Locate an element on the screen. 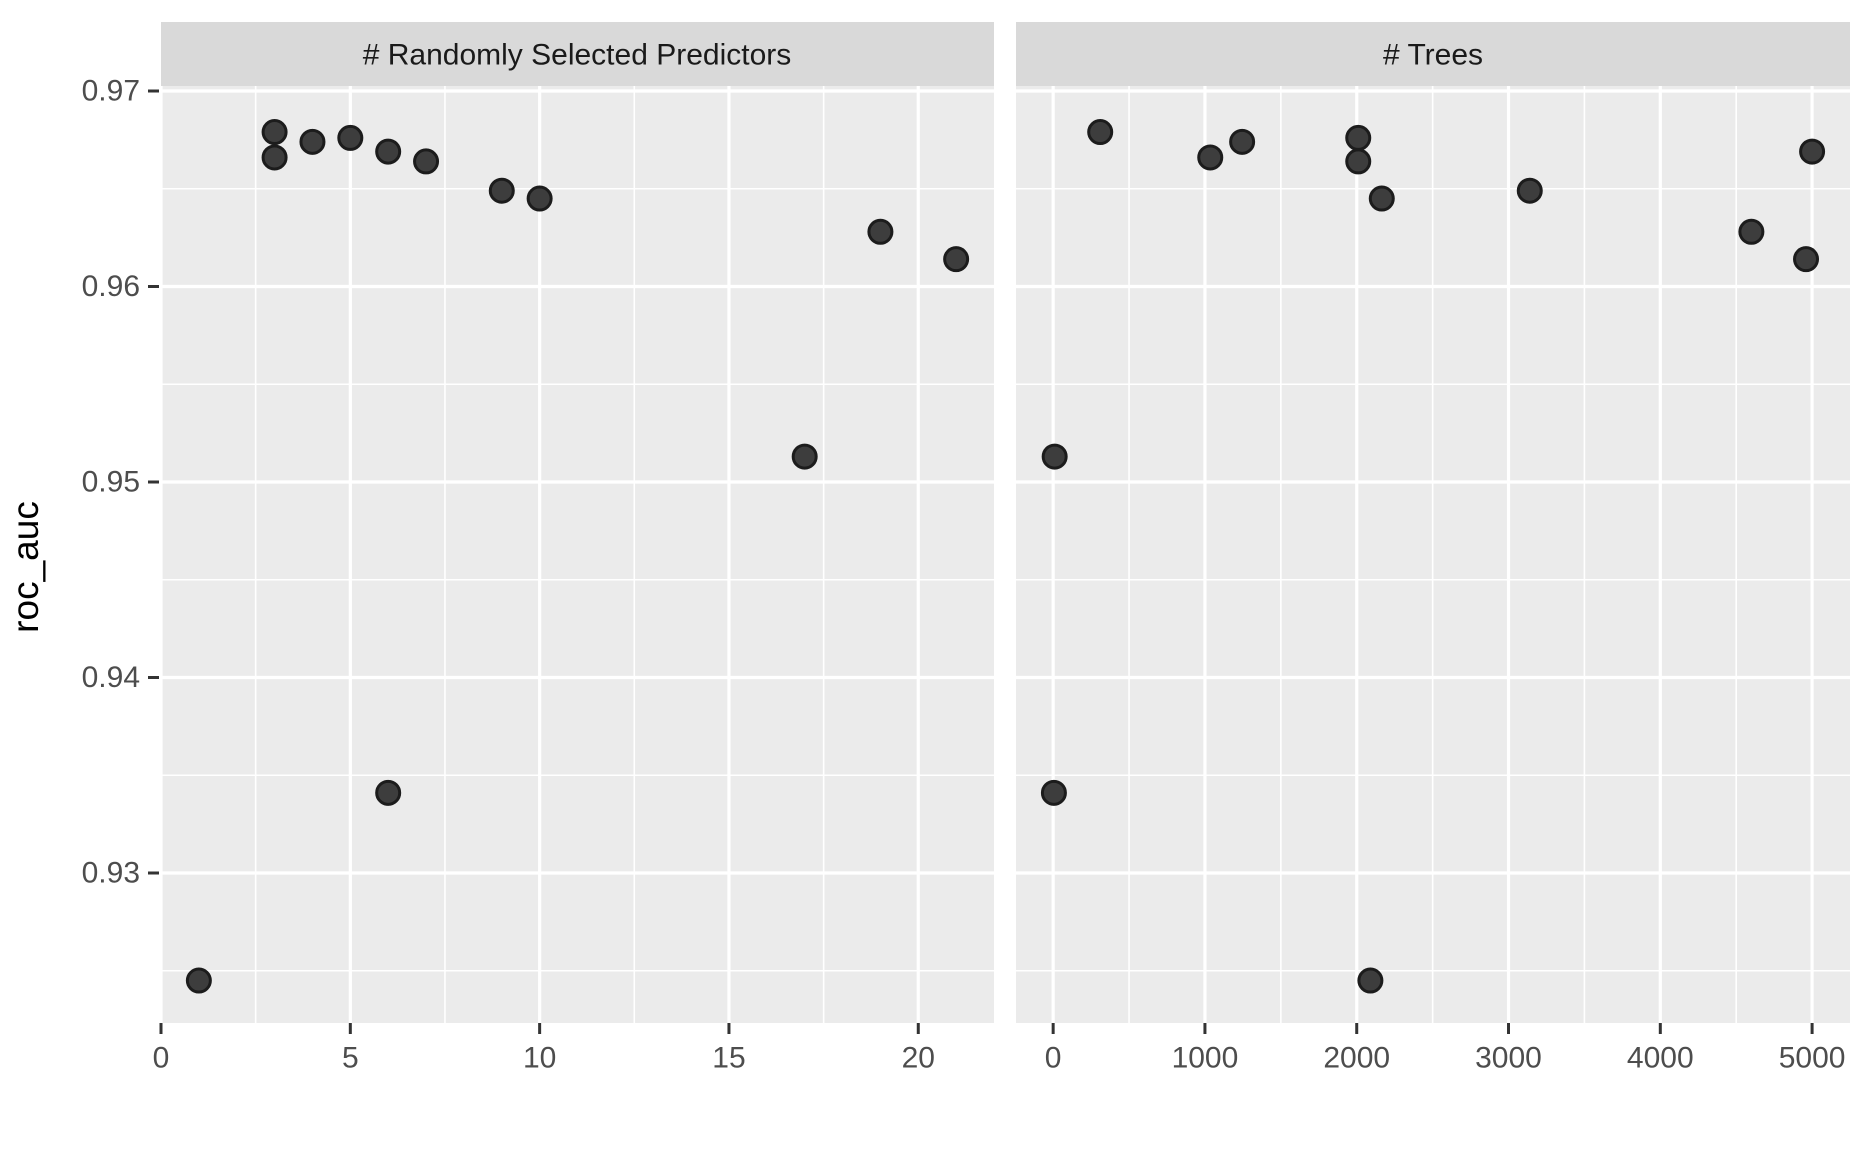 This screenshot has width=1872, height=1152. facet-strip-label-right: # Trees is located at coordinates (1433, 55).